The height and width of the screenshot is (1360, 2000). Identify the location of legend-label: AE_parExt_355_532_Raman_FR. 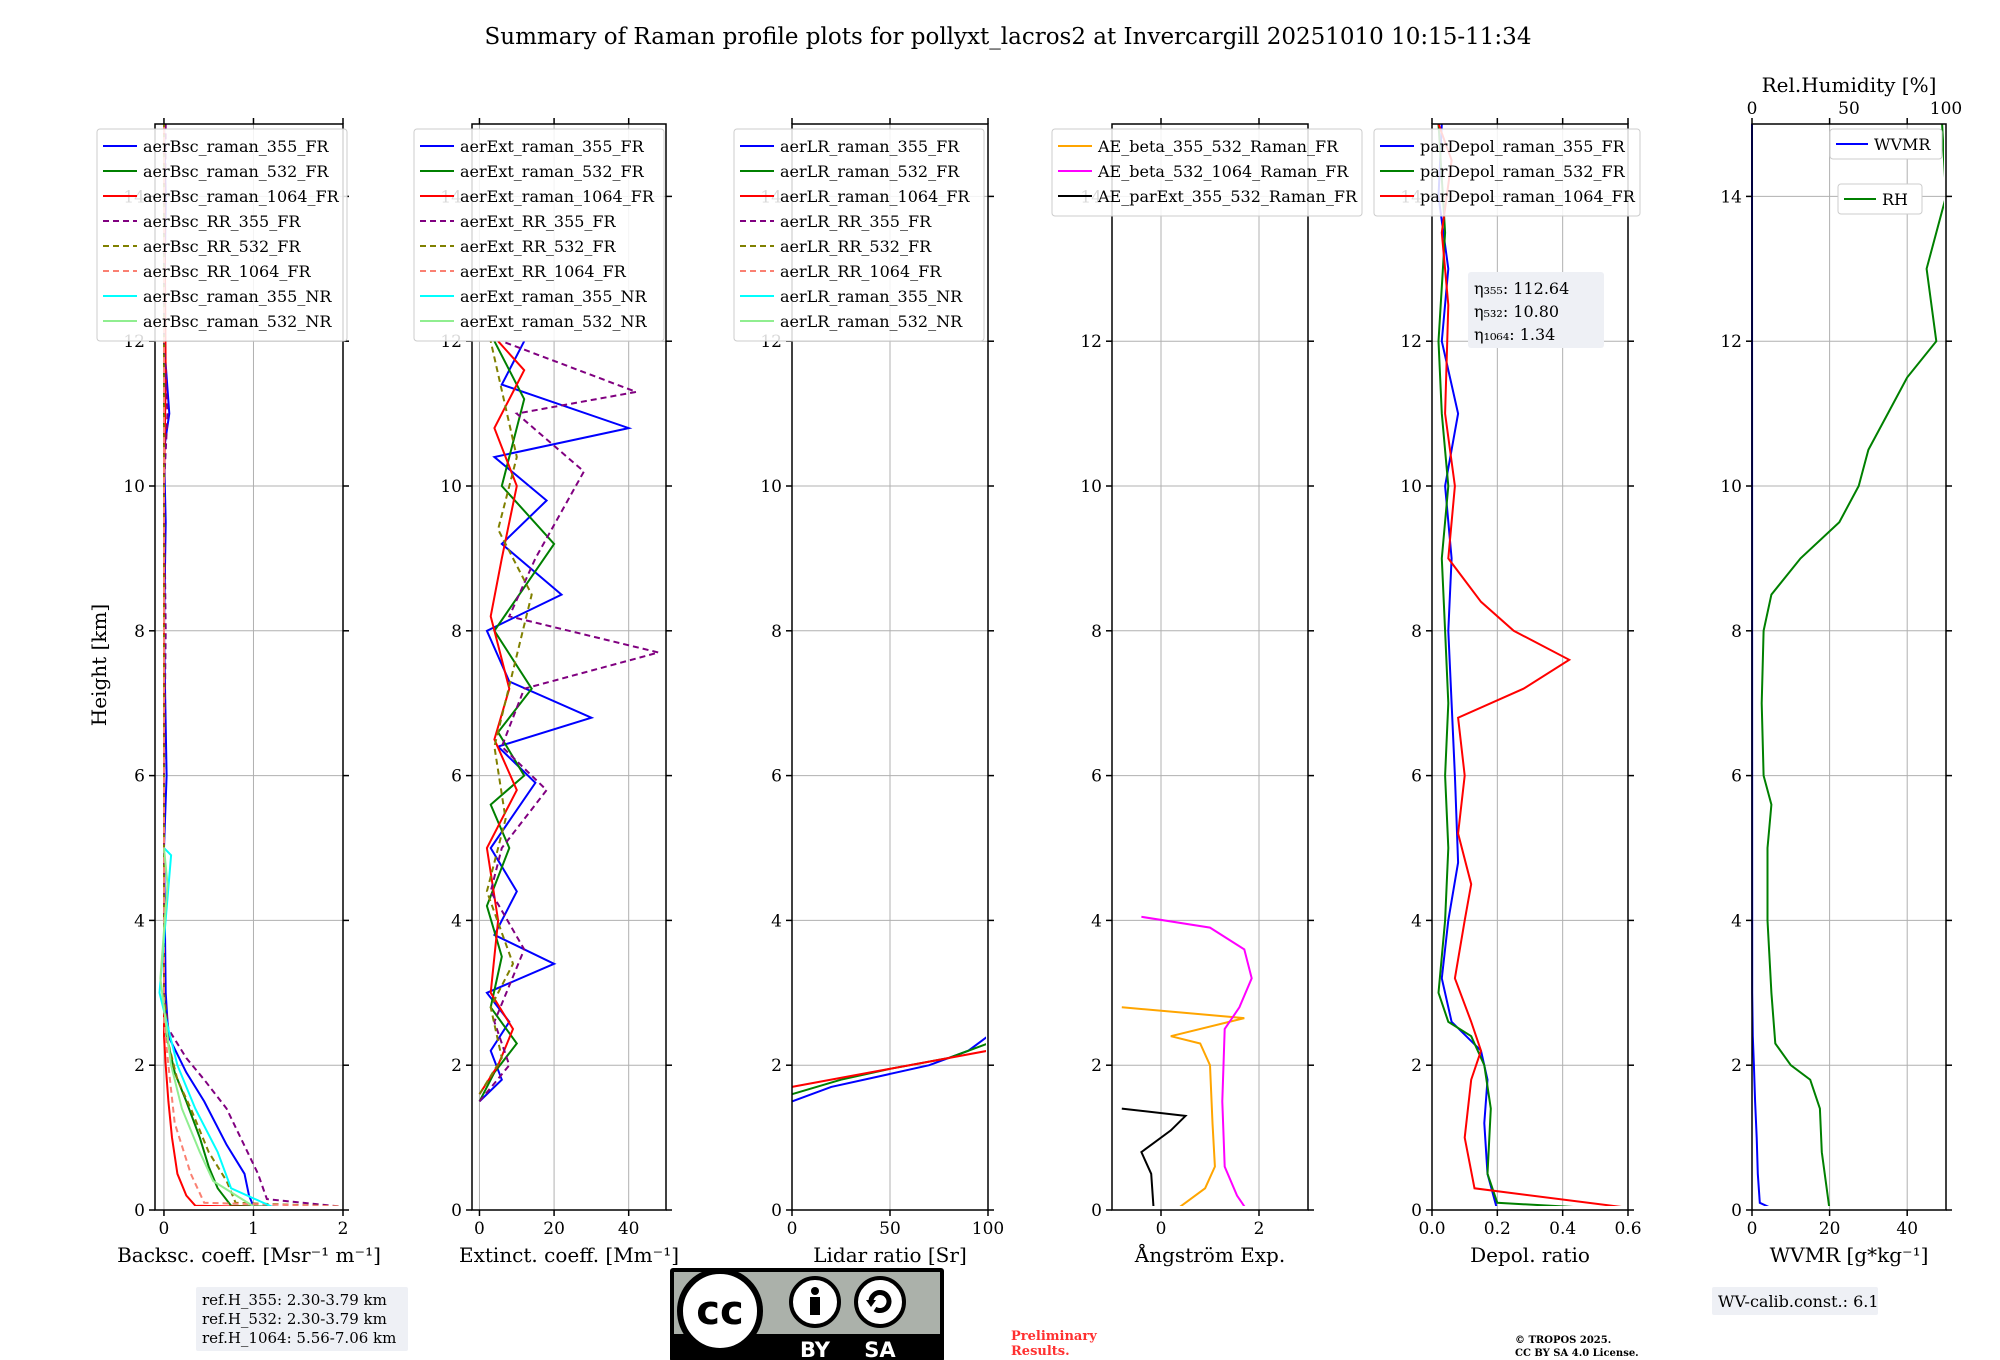
(1227, 196).